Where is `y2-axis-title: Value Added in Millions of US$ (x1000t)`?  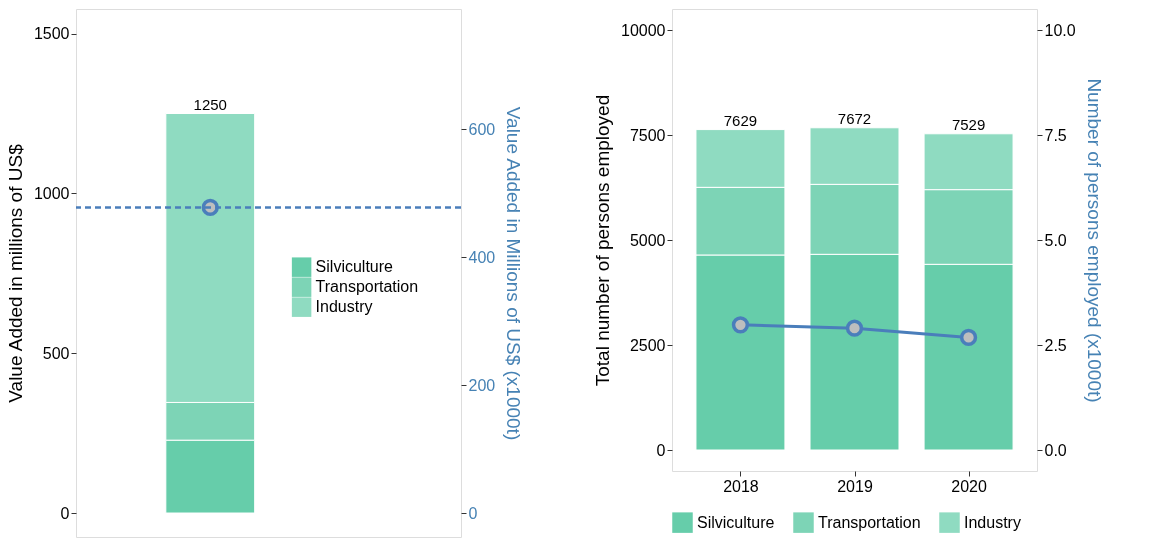
y2-axis-title: Value Added in Millions of US$ (x1000t) is located at coordinates (514, 273).